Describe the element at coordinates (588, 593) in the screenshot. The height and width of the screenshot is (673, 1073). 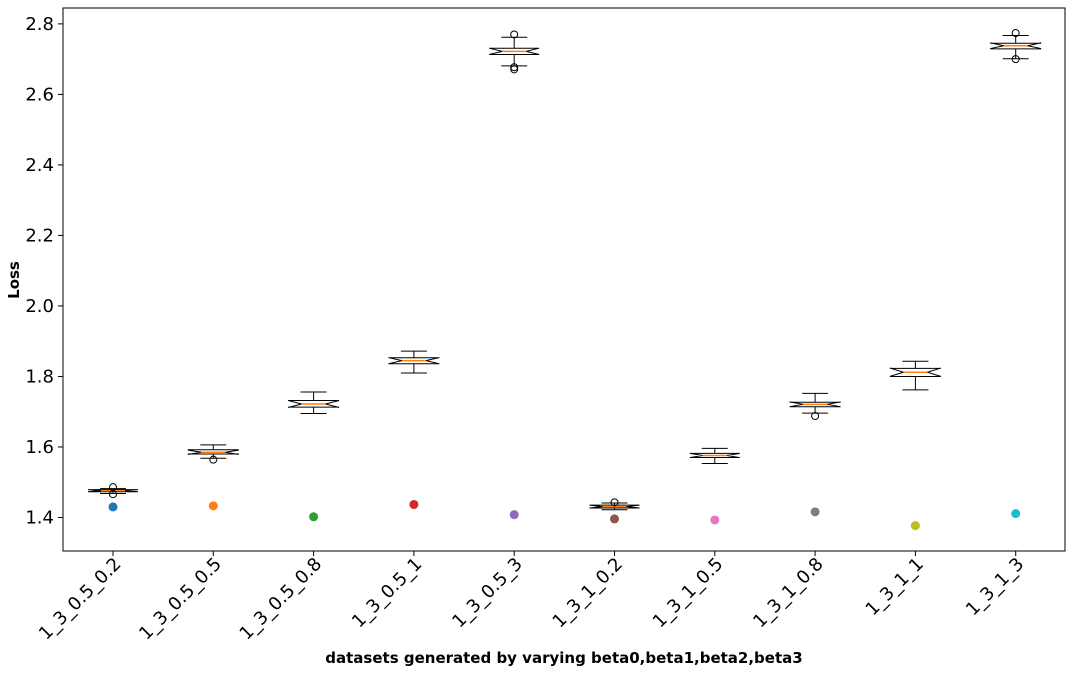
I see `x-tick-label: 1_3_1_0.2` at that location.